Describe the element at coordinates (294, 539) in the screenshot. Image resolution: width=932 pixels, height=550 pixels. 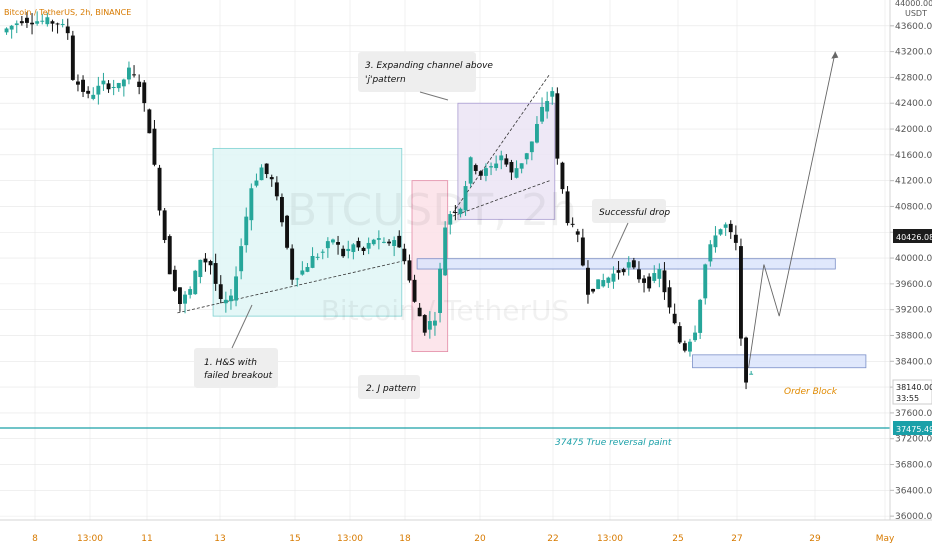
I see `time-tick-label: 15` at that location.